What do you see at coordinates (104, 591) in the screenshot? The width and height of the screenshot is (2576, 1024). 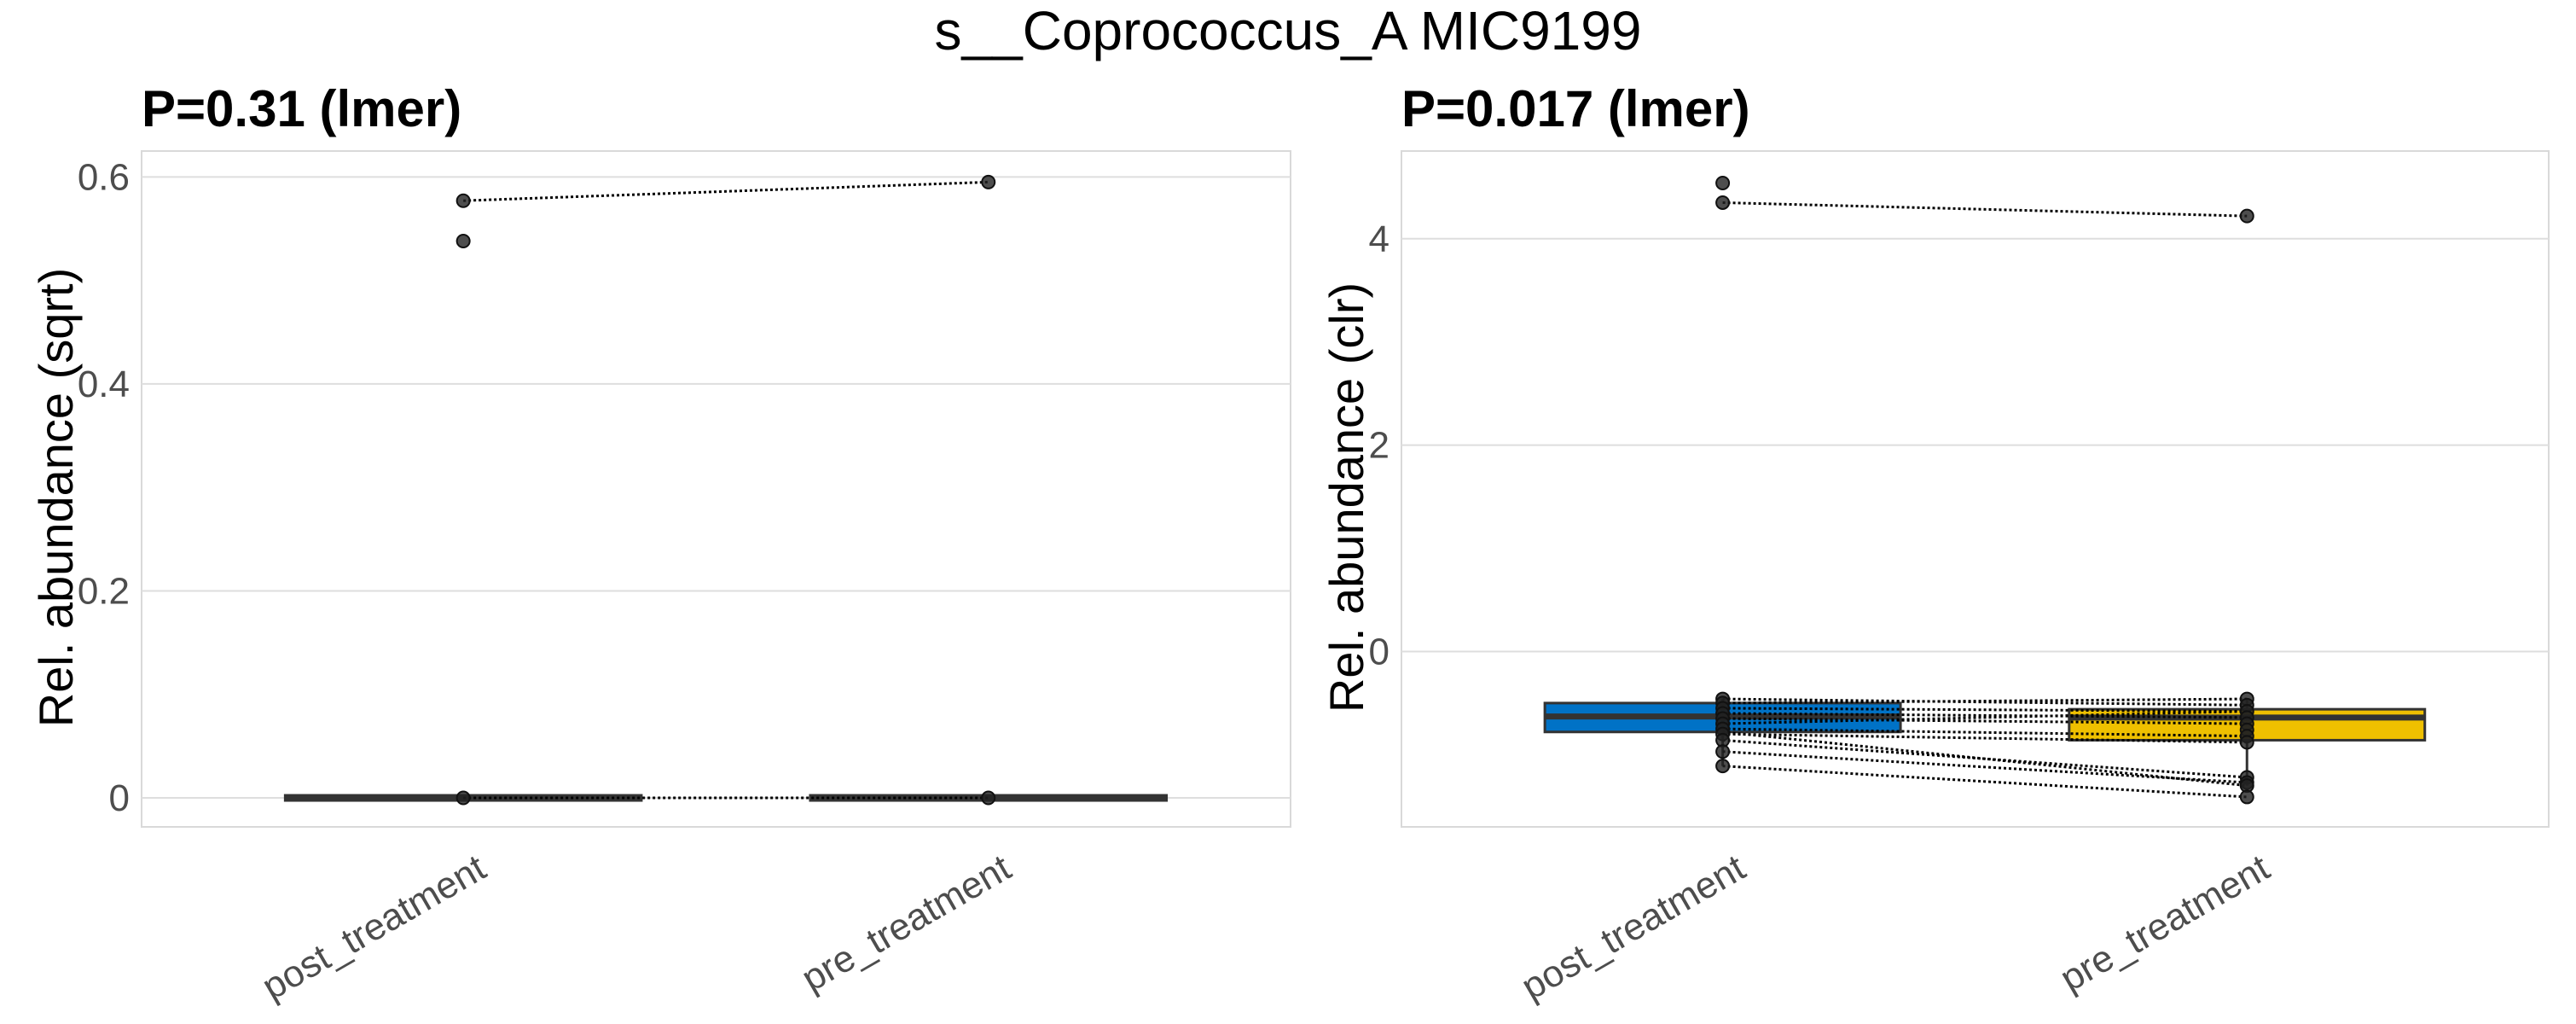 I see `y-tick-label: 0.2` at bounding box center [104, 591].